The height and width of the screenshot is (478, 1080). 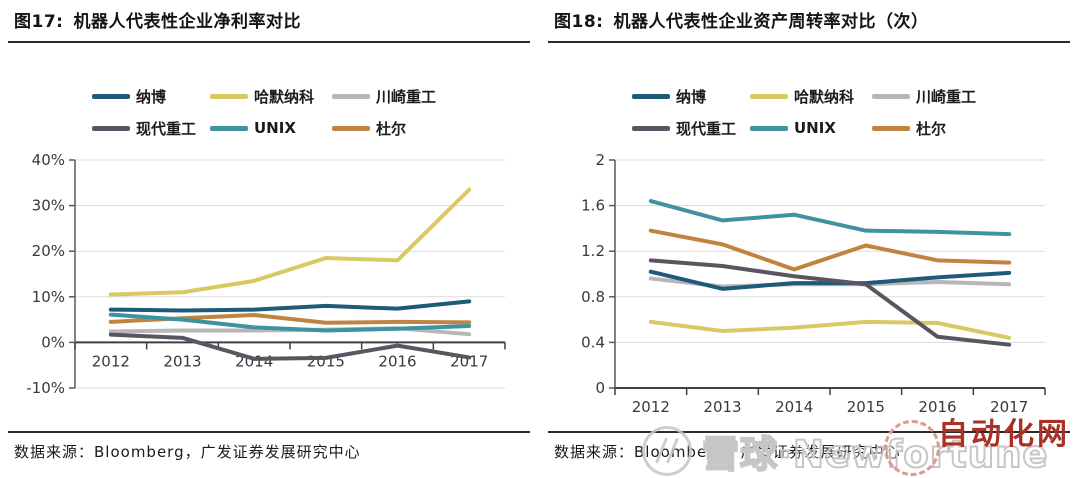 I want to click on page-title: 图18: 机器人代表性企业资产周转率对比（次）, so click(x=741, y=19).